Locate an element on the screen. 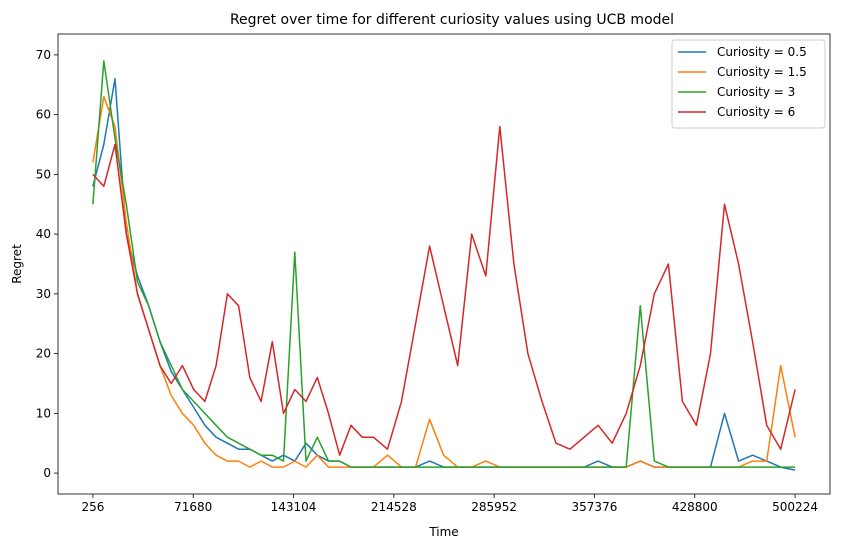 This screenshot has width=841, height=547. legend-box is located at coordinates (748, 84).